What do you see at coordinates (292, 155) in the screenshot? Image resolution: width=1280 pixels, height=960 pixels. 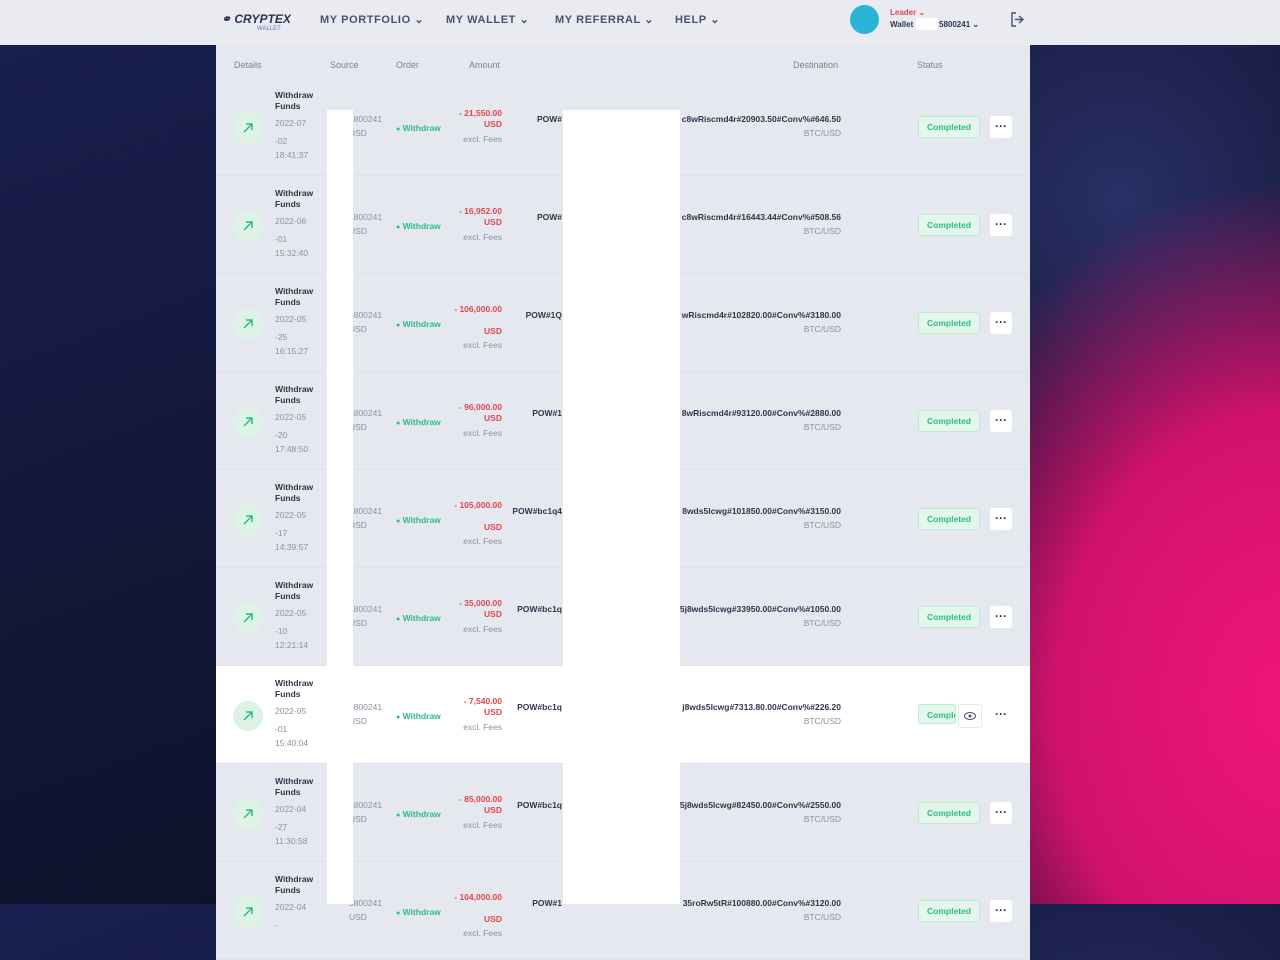 I see `row-time: 18:41:37` at bounding box center [292, 155].